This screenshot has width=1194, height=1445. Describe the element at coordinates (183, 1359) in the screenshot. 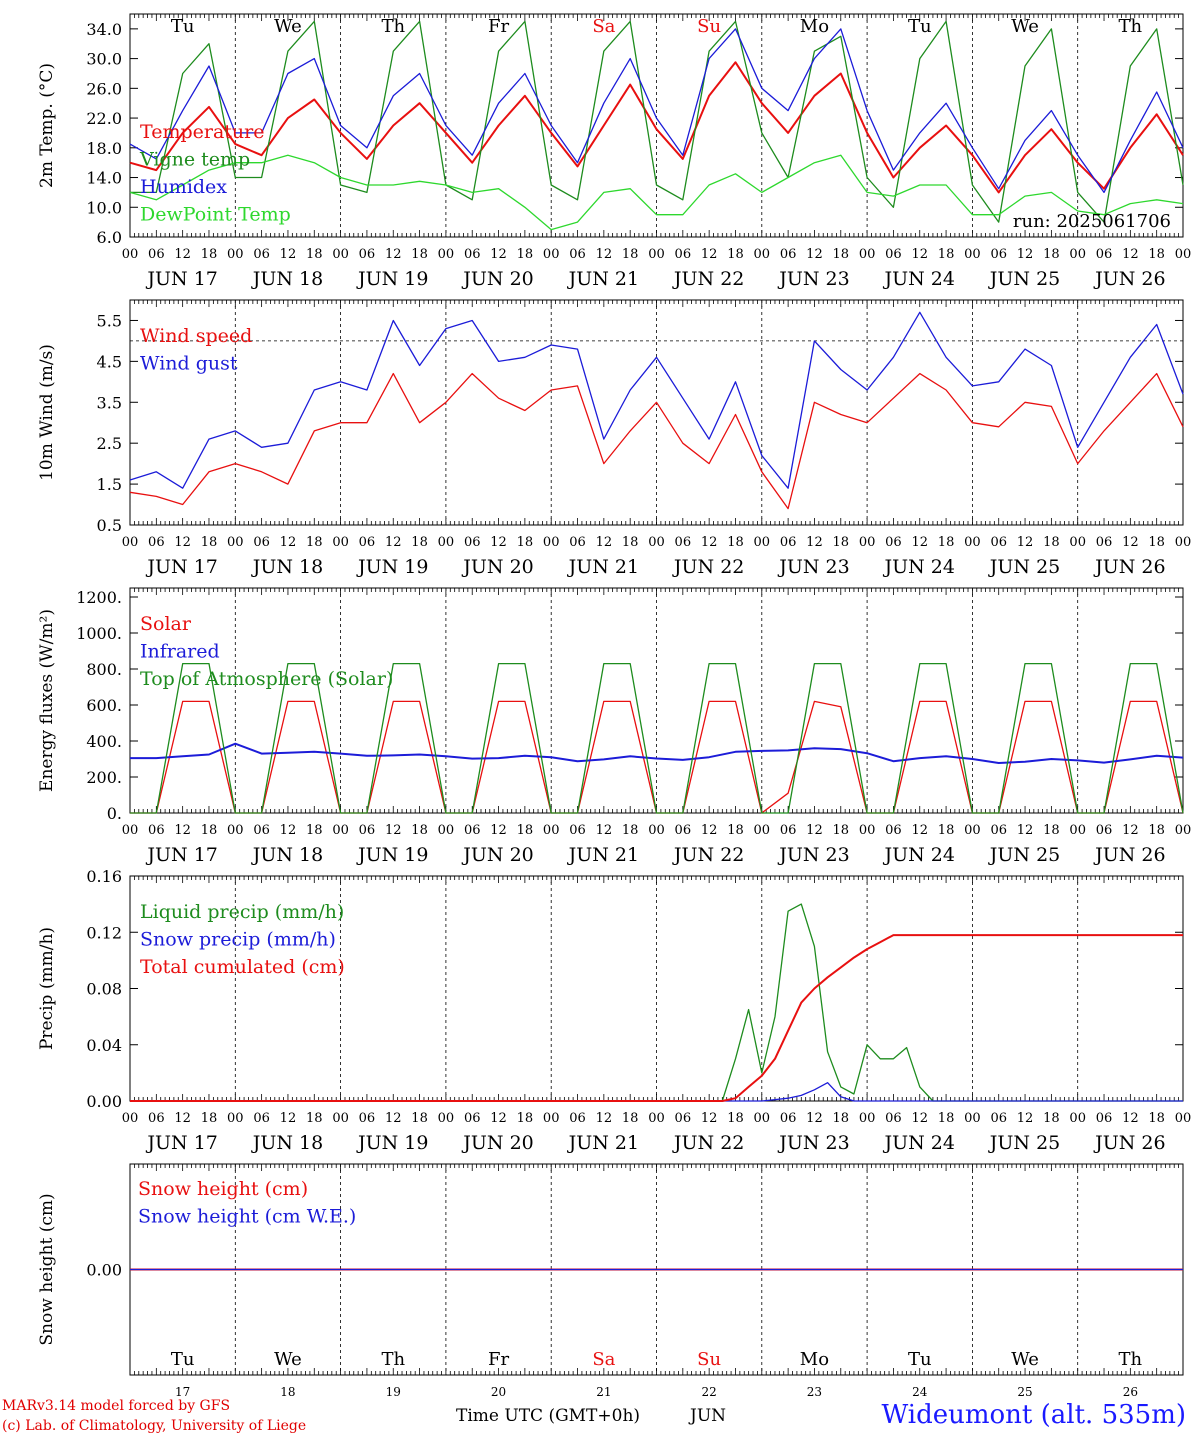

I see `day-name: Tu` at that location.